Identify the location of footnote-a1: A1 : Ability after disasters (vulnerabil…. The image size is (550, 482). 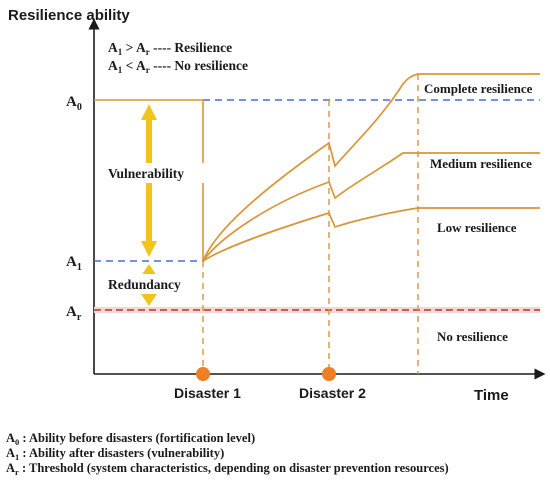
(115, 454).